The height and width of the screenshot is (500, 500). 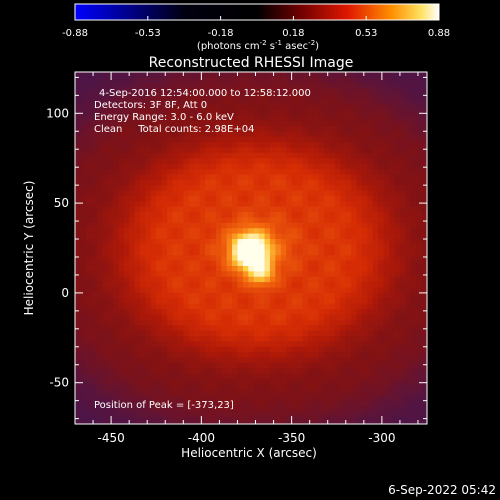 I want to click on colorbar-ticks: -0.88 -0.53 -0.18 0.18 0.53 0.88, so click(x=256, y=27).